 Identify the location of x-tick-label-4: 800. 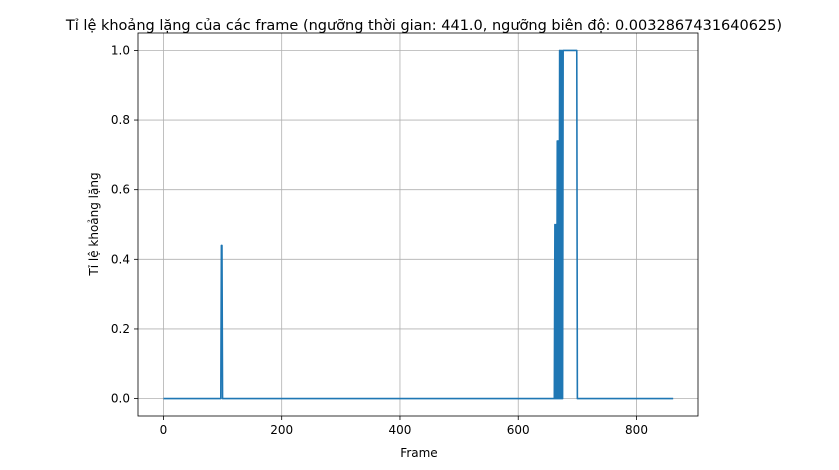
(636, 430).